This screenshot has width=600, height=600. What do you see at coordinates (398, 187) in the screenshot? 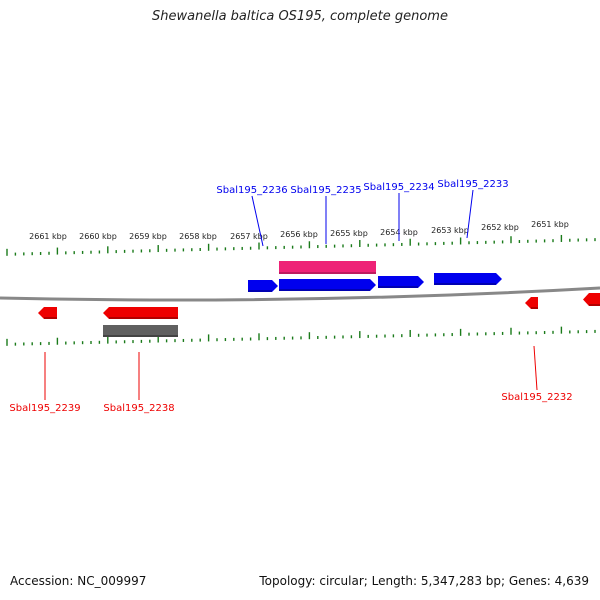
I see `gene-label-sbal195-2234: Sbal195_2234` at bounding box center [398, 187].